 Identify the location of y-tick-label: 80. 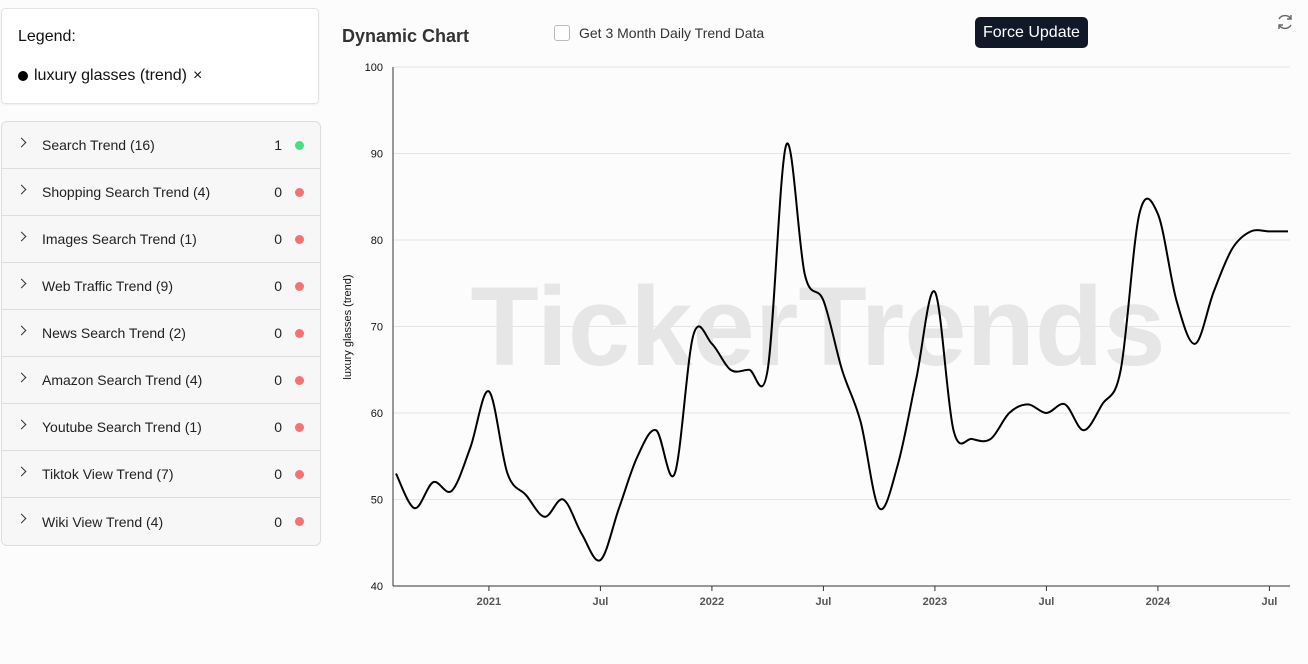
(377, 241).